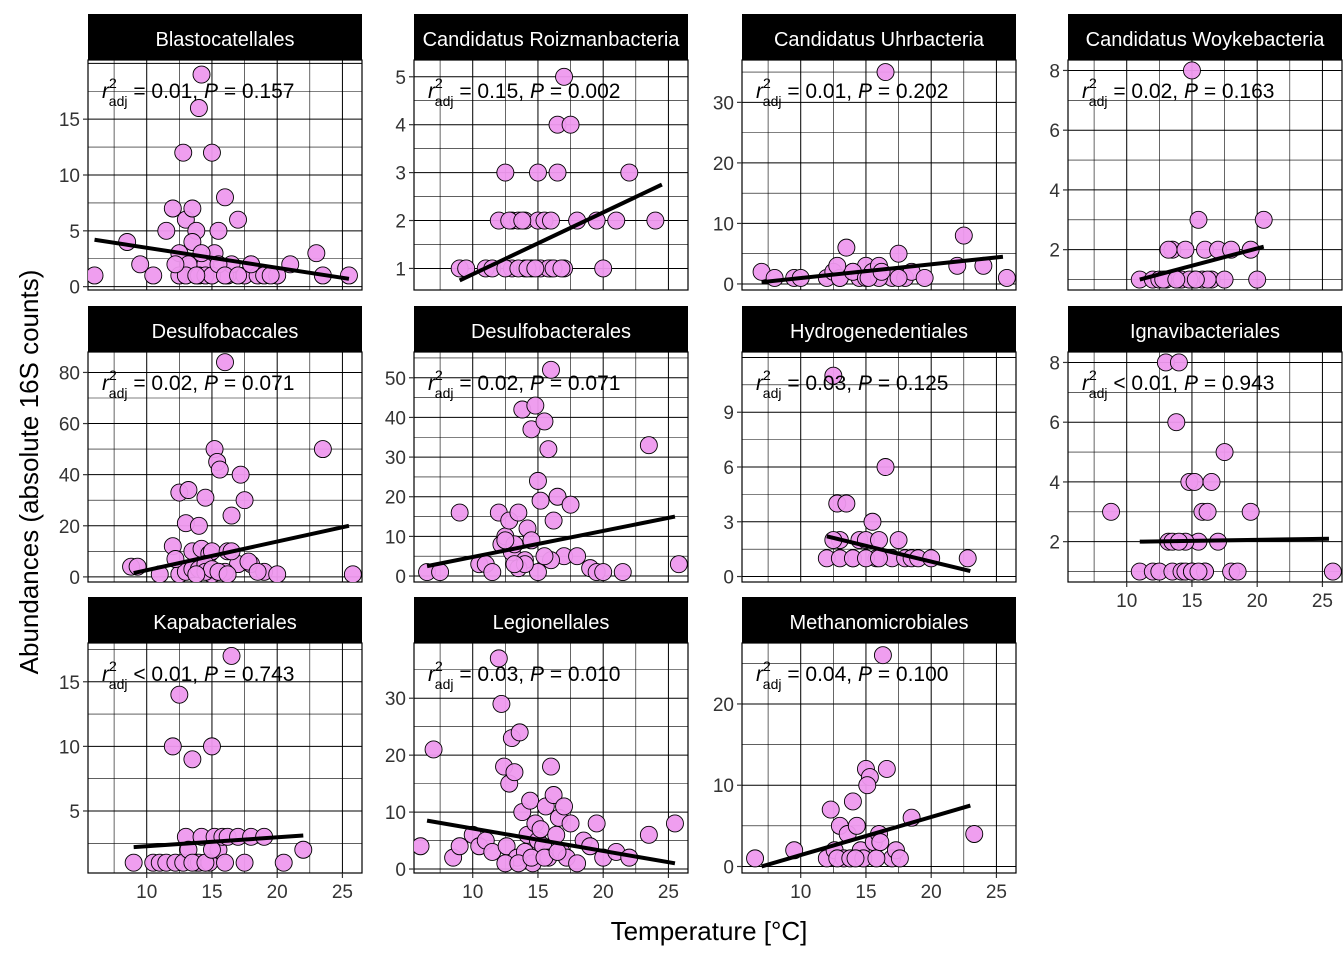 This screenshot has height=960, width=1344. I want to click on y-tick-label: 10, so click(395, 537).